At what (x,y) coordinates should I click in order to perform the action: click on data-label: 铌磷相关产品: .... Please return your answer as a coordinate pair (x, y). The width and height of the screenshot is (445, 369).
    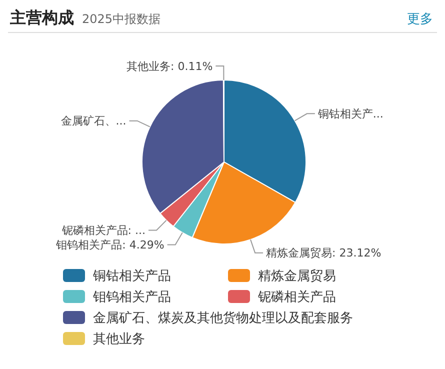
    Looking at the image, I should click on (103, 231).